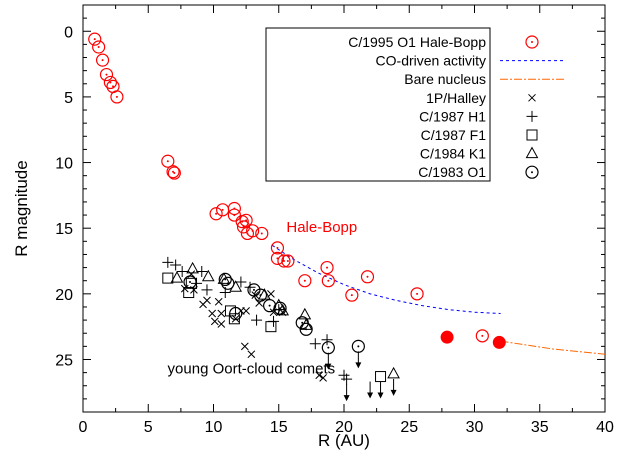 Image resolution: width=634 pixels, height=453 pixels. I want to click on x-tick-label: 35, so click(540, 427).